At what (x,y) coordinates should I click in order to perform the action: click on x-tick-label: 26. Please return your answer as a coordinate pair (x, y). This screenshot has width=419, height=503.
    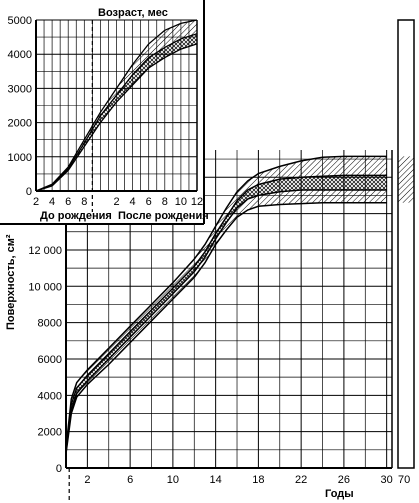
    Looking at the image, I should click on (344, 480).